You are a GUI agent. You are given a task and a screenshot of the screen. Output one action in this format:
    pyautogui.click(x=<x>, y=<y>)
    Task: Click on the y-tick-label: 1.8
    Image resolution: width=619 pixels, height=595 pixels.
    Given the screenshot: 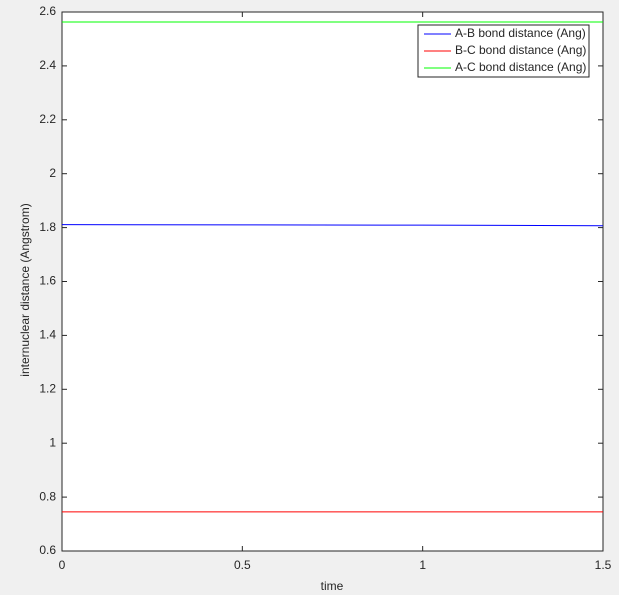 What is the action you would take?
    pyautogui.click(x=47, y=227)
    